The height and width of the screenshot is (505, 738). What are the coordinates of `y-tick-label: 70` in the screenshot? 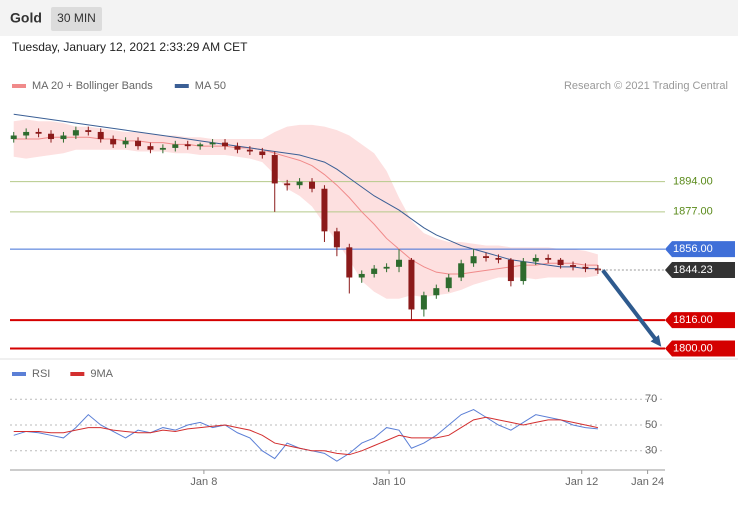 It's located at (651, 399).